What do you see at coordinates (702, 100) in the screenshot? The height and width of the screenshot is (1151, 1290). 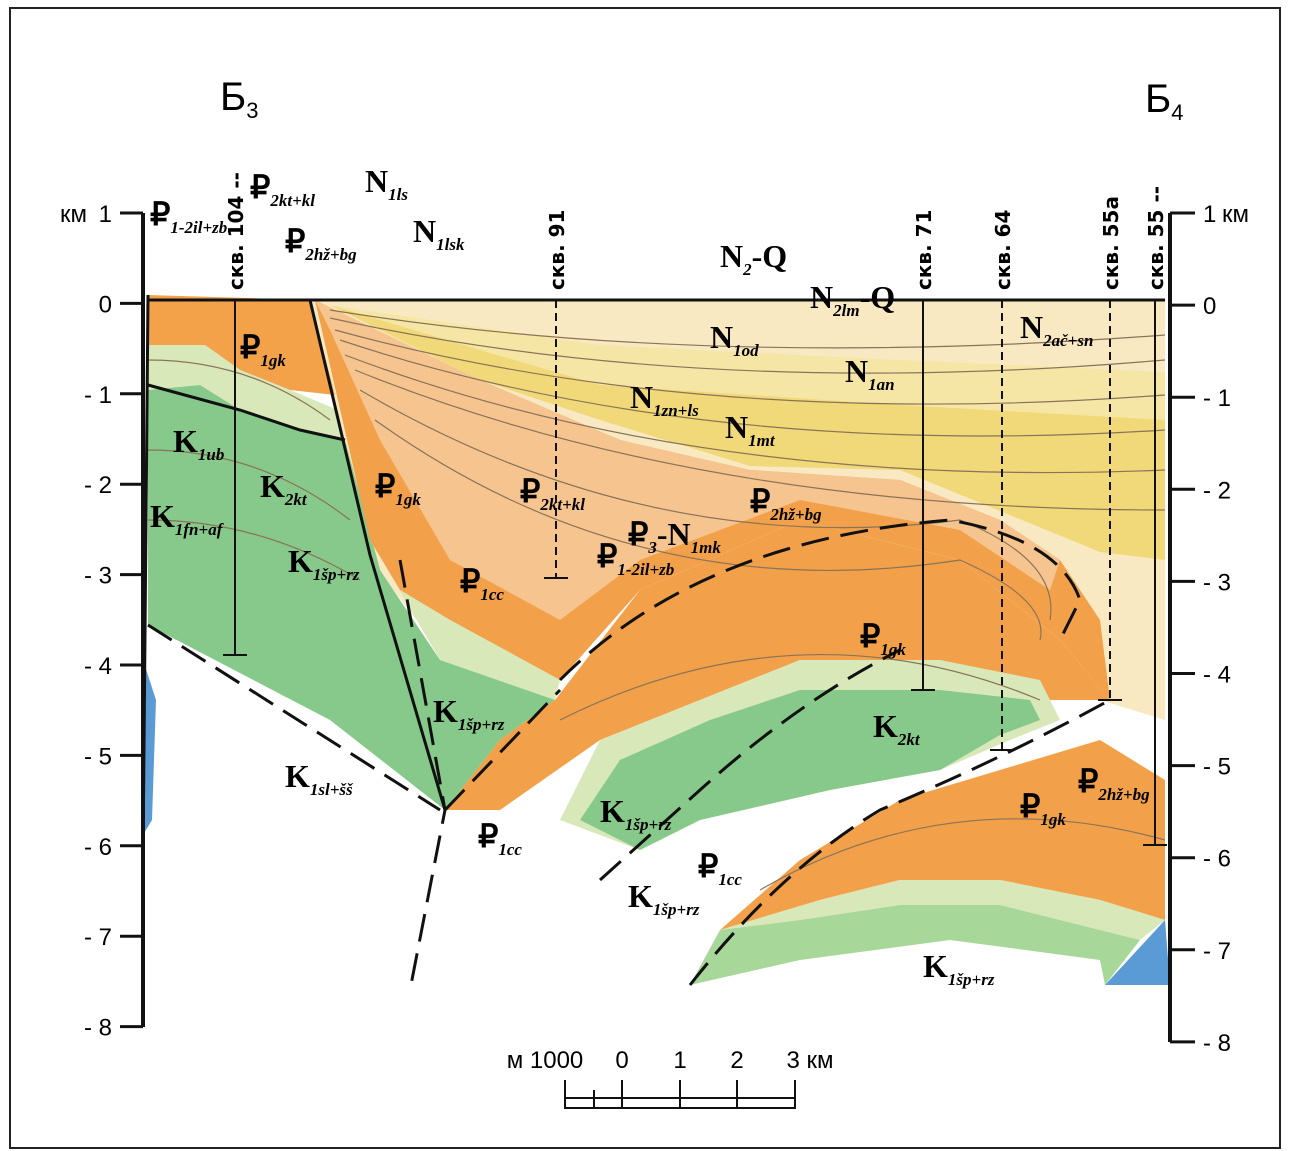 I see `section-ends: Б3 Б4` at bounding box center [702, 100].